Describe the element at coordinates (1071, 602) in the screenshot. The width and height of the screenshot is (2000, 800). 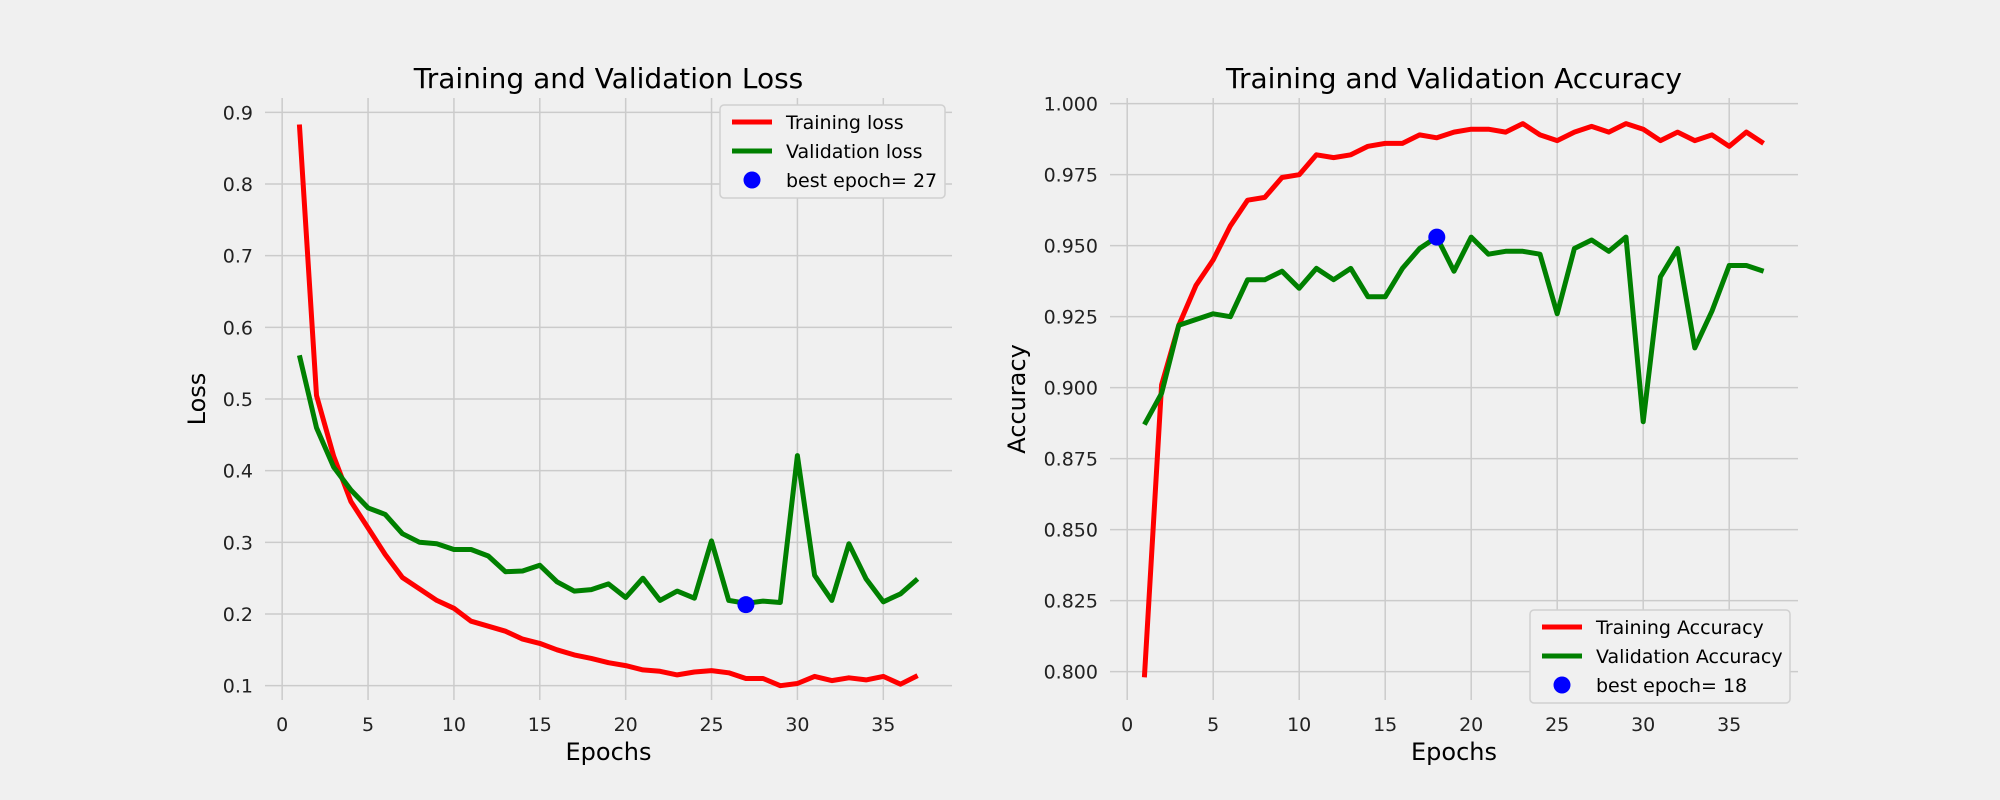
I see `y-tick-label: 0.825` at that location.